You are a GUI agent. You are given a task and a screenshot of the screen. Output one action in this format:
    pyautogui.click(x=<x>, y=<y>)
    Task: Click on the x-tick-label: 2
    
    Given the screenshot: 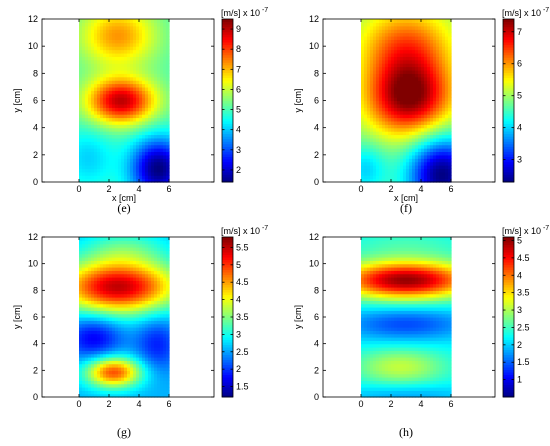 What is the action you would take?
    pyautogui.click(x=108, y=404)
    